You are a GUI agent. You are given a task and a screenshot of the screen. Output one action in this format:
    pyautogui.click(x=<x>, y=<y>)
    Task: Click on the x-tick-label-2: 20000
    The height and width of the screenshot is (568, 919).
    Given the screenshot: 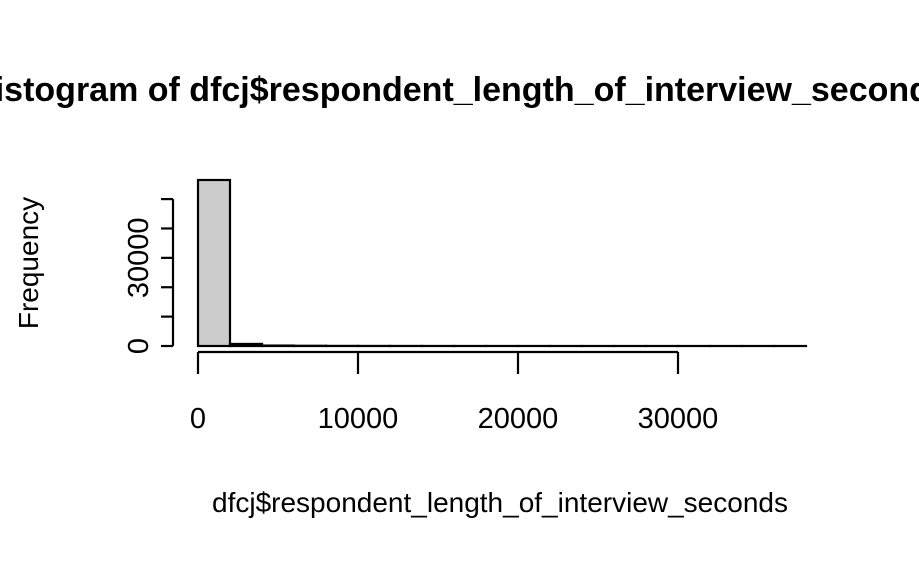 What is the action you would take?
    pyautogui.click(x=518, y=419)
    